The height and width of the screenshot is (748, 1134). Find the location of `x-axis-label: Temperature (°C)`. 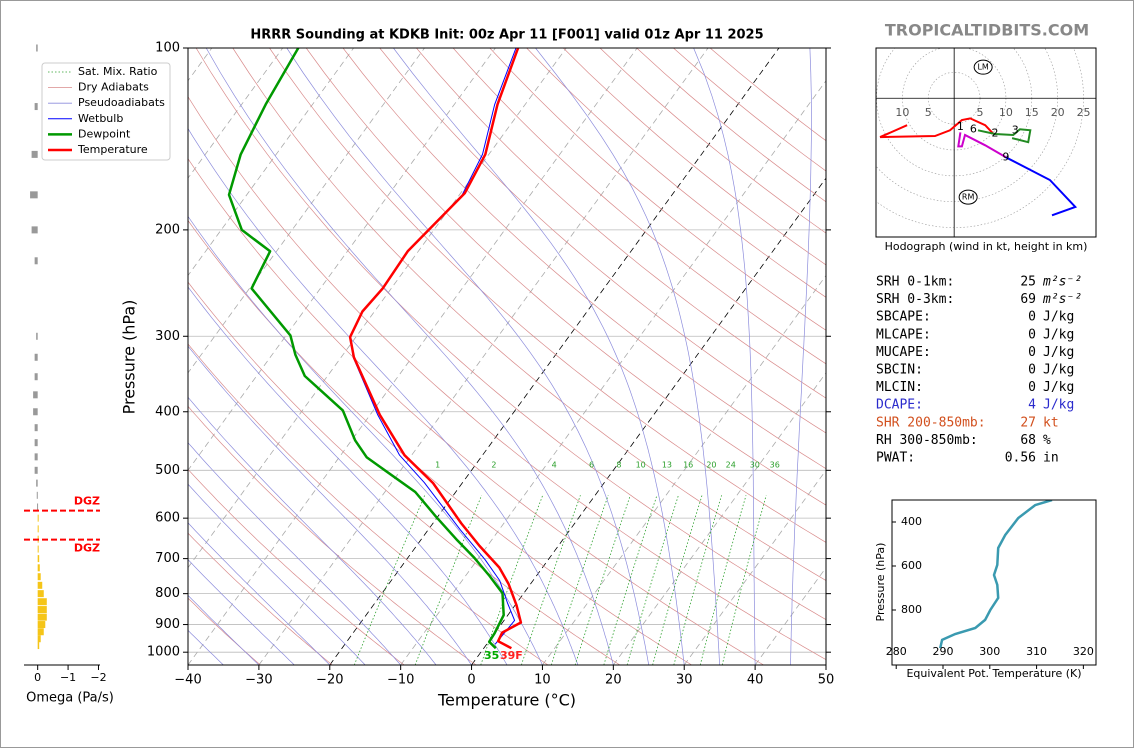

x-axis-label: Temperature (°C) is located at coordinates (506, 700).